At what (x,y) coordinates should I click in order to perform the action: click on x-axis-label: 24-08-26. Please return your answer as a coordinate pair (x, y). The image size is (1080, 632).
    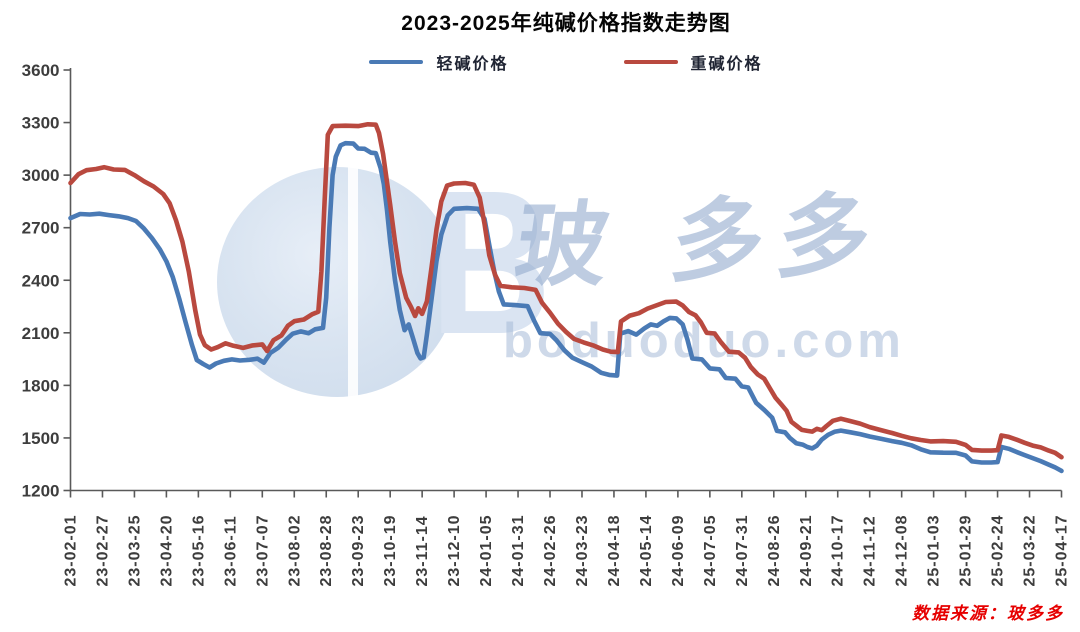
    Looking at the image, I should click on (774, 550).